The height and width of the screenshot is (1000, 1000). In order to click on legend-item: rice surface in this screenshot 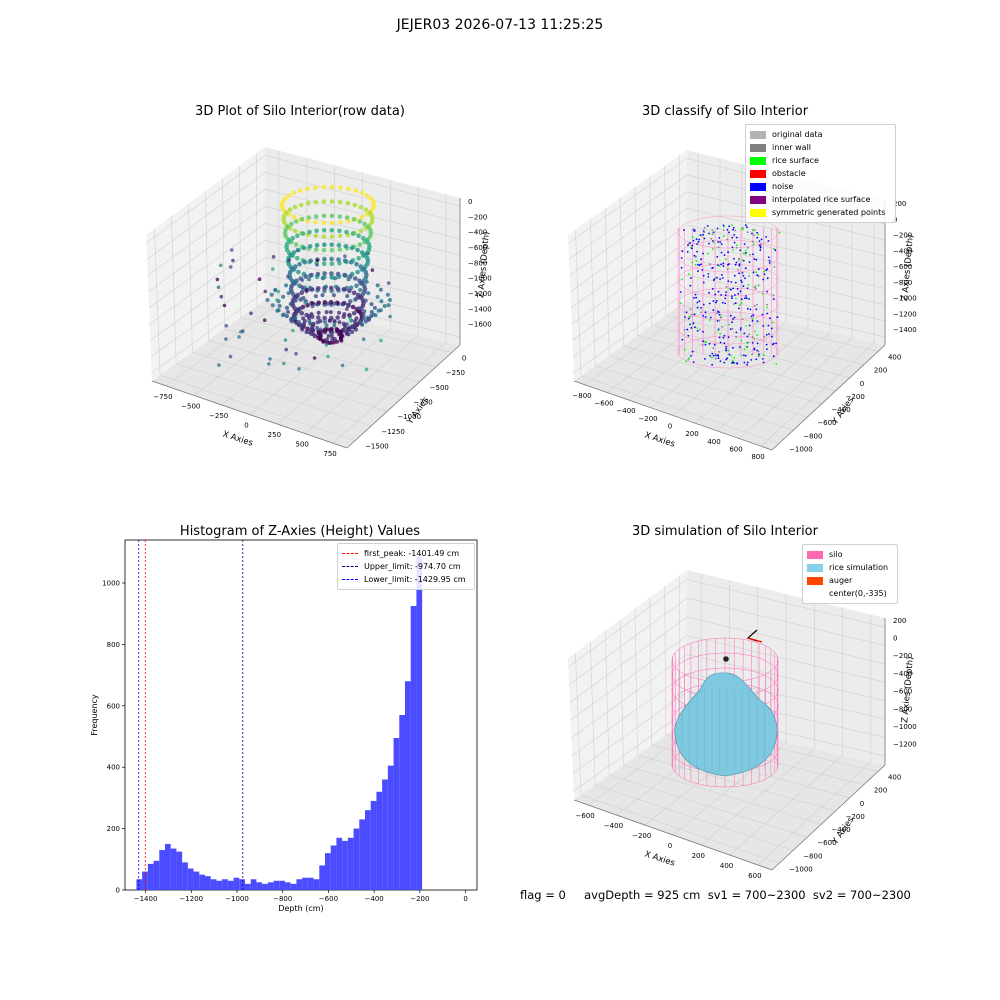, I will do `click(820, 160)`.